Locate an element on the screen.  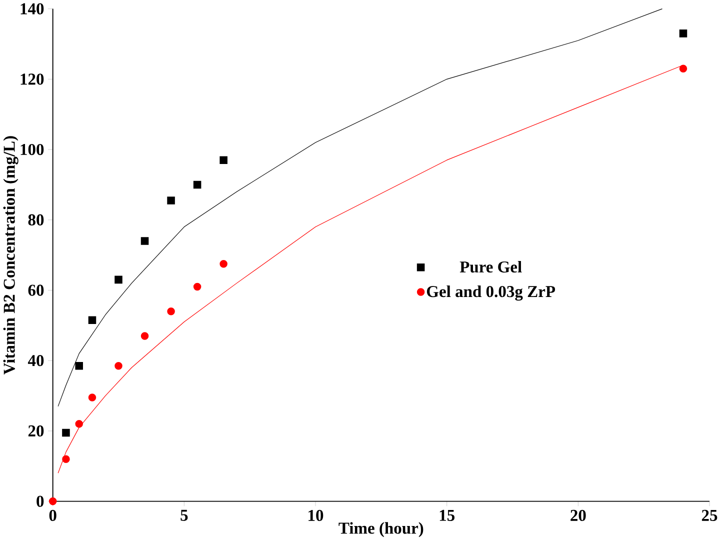
x-tick-label: 20 is located at coordinates (578, 515).